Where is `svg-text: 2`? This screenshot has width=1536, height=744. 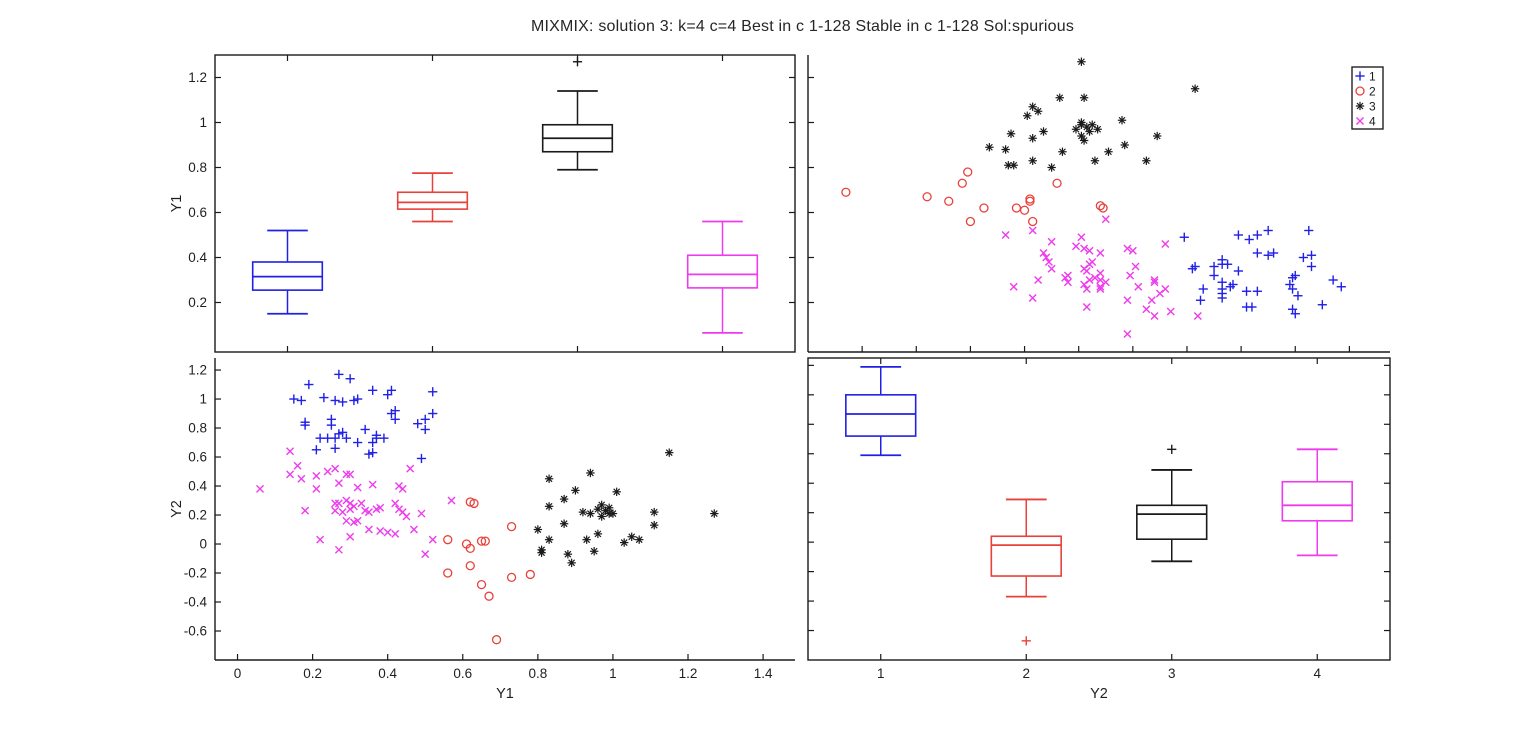
svg-text: 2 is located at coordinates (1026, 673).